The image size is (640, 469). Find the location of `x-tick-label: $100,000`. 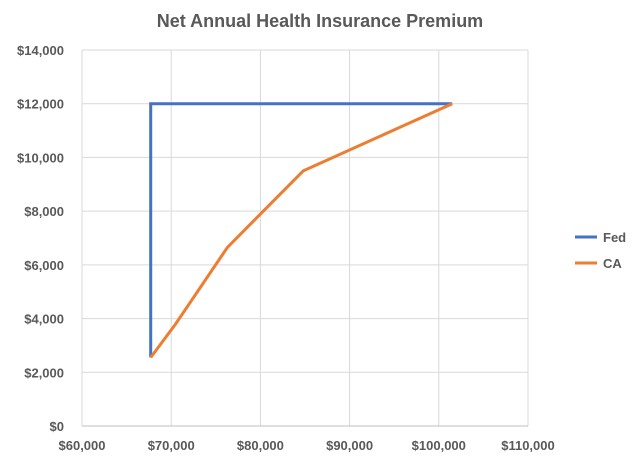

x-tick-label: $100,000 is located at coordinates (439, 445).